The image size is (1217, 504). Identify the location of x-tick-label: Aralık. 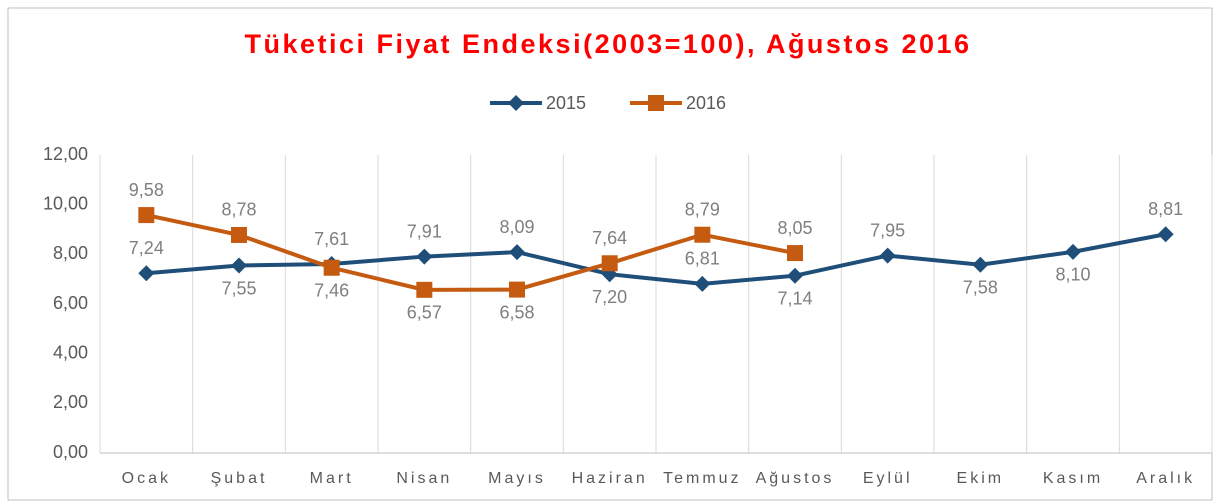
(1165, 478).